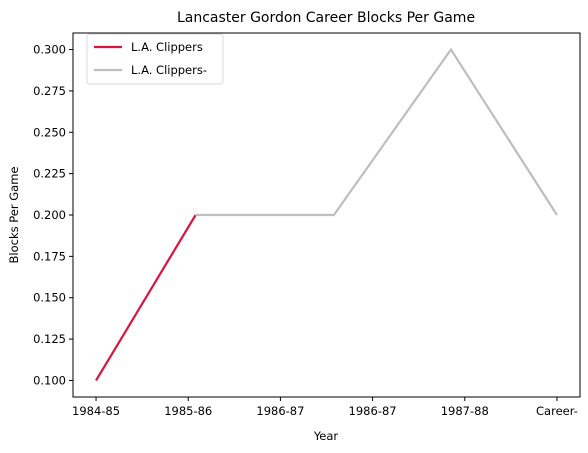 Image resolution: width=588 pixels, height=453 pixels. What do you see at coordinates (49, 132) in the screenshot?
I see `y-tick-label: 0.250` at bounding box center [49, 132].